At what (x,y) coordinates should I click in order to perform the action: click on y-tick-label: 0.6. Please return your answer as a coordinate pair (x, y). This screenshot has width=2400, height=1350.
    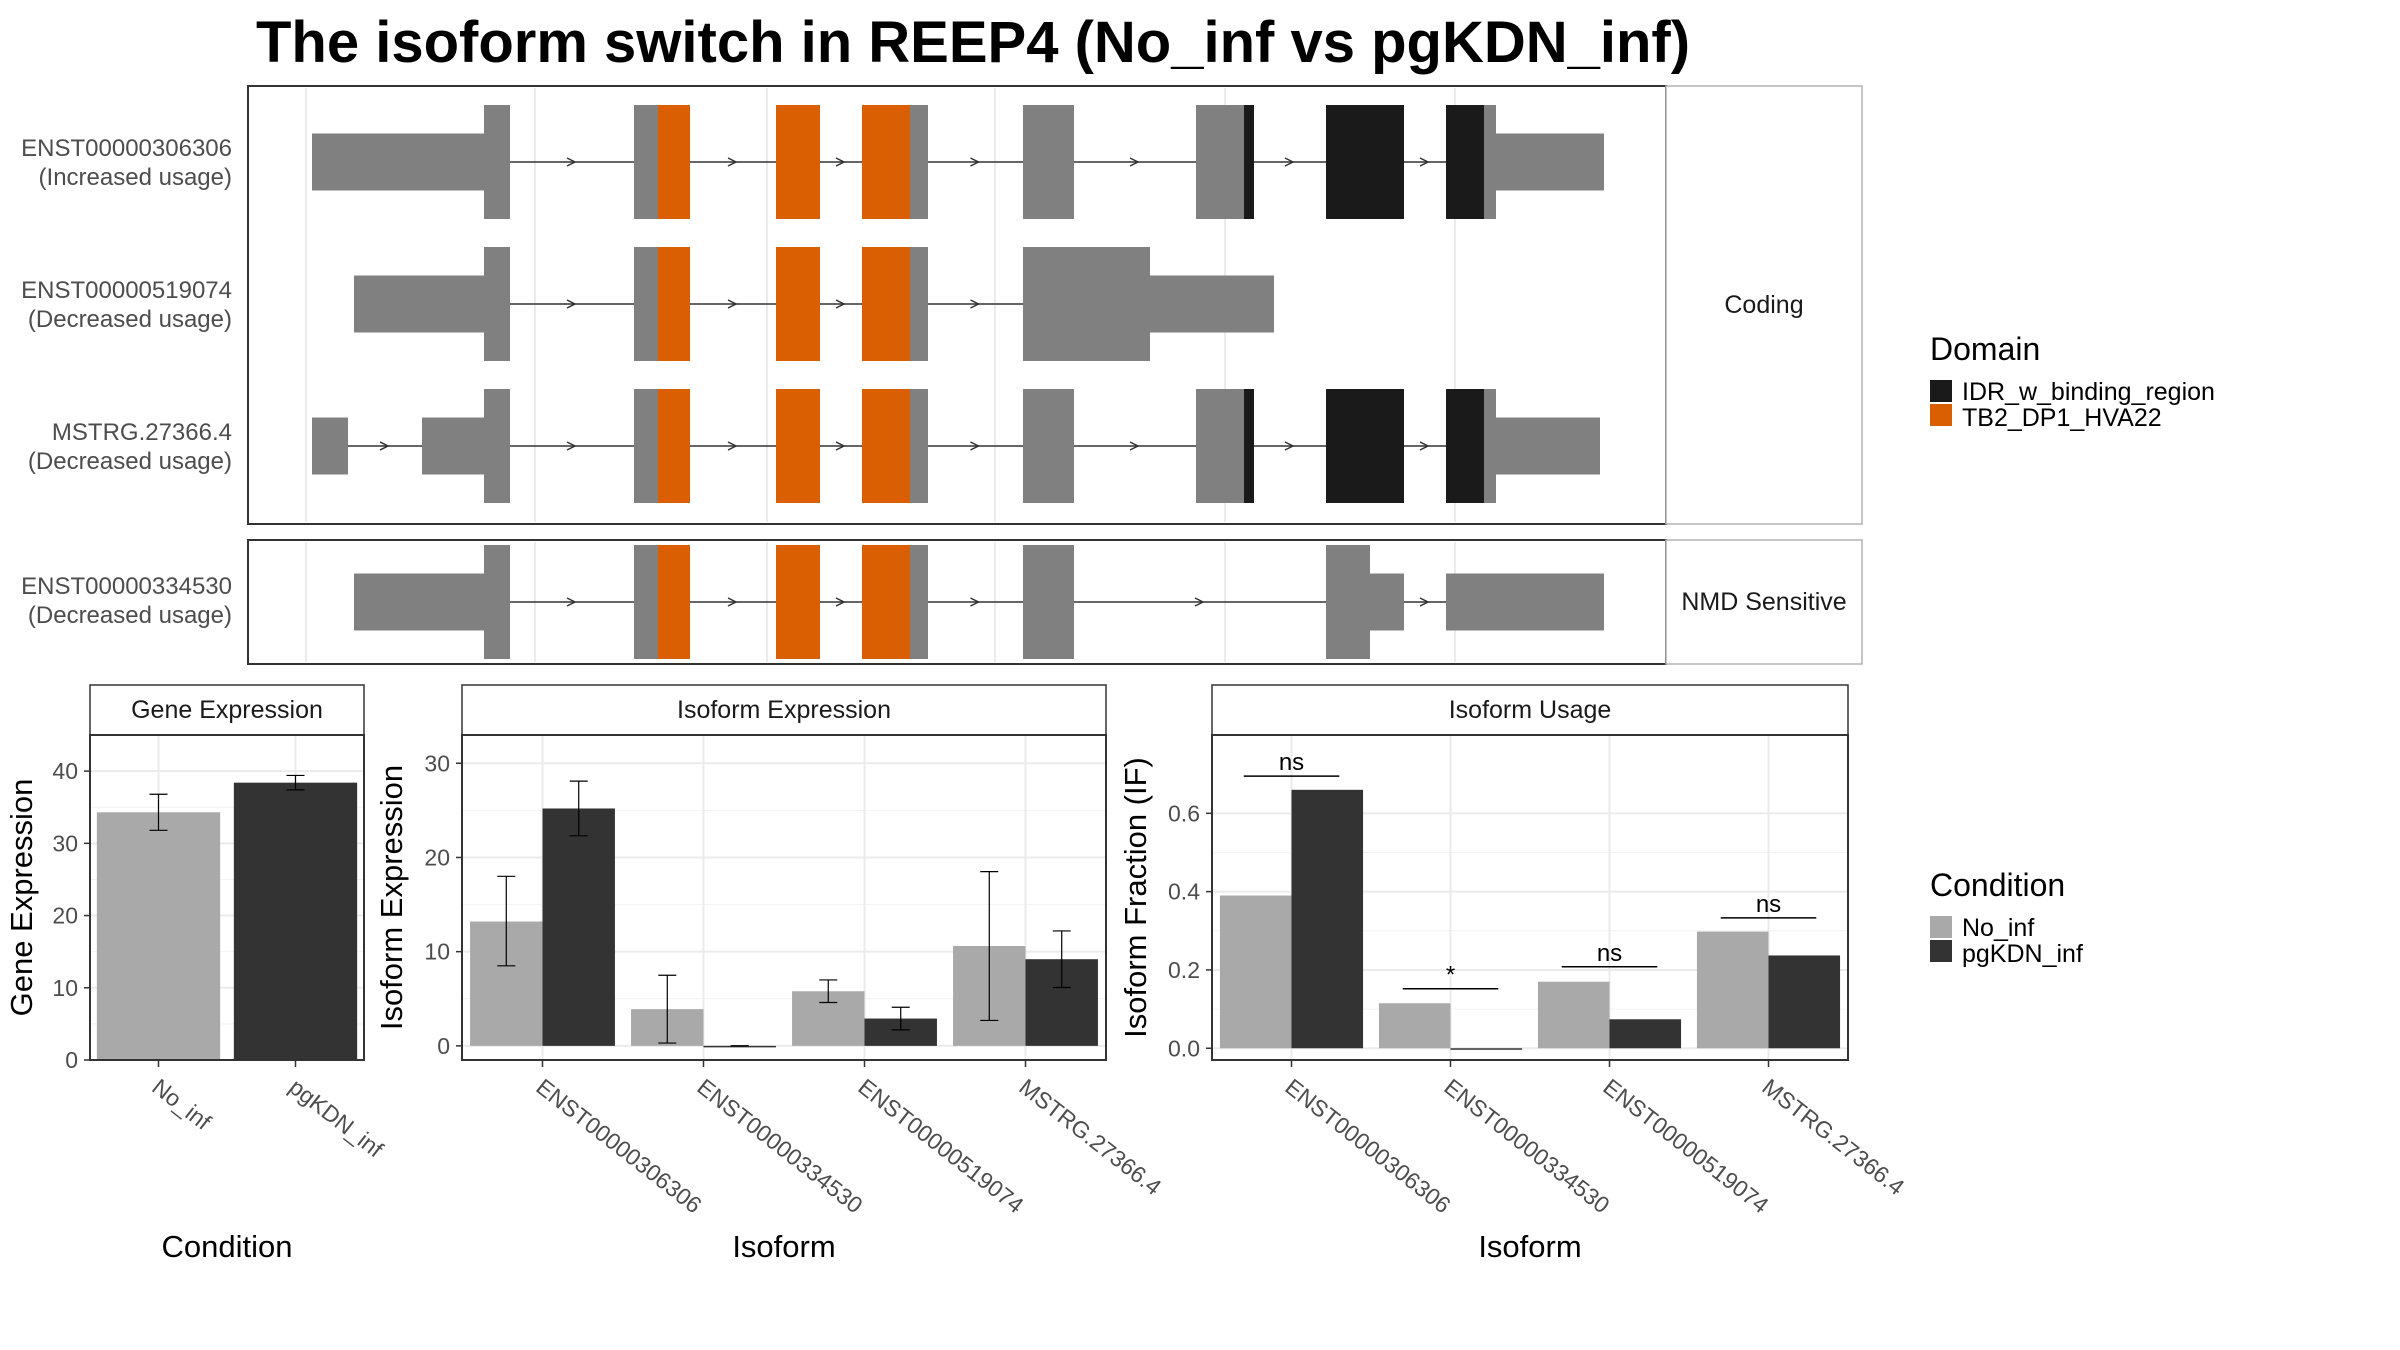
    Looking at the image, I should click on (1184, 813).